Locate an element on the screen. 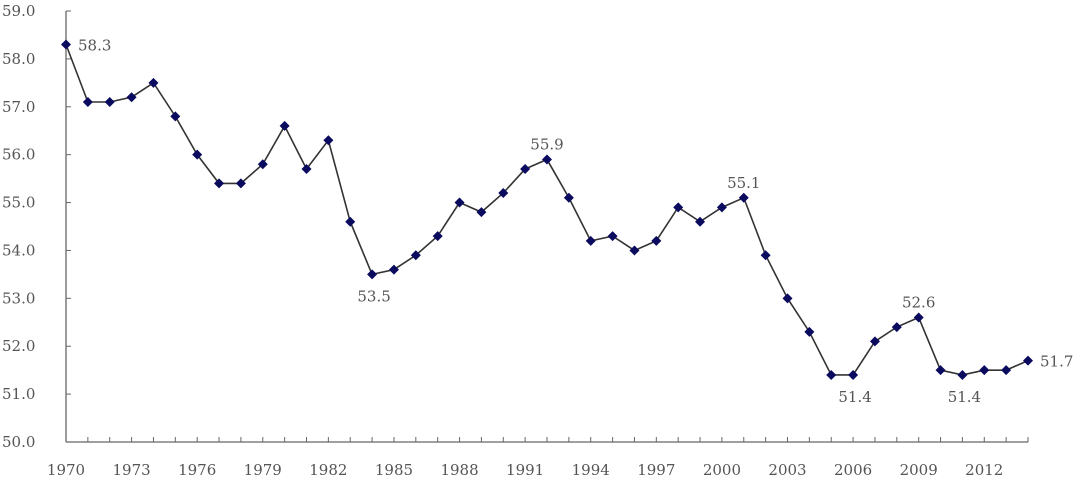 Image resolution: width=1080 pixels, height=483 pixels. y-tick-label: 58.0 is located at coordinates (18, 59).